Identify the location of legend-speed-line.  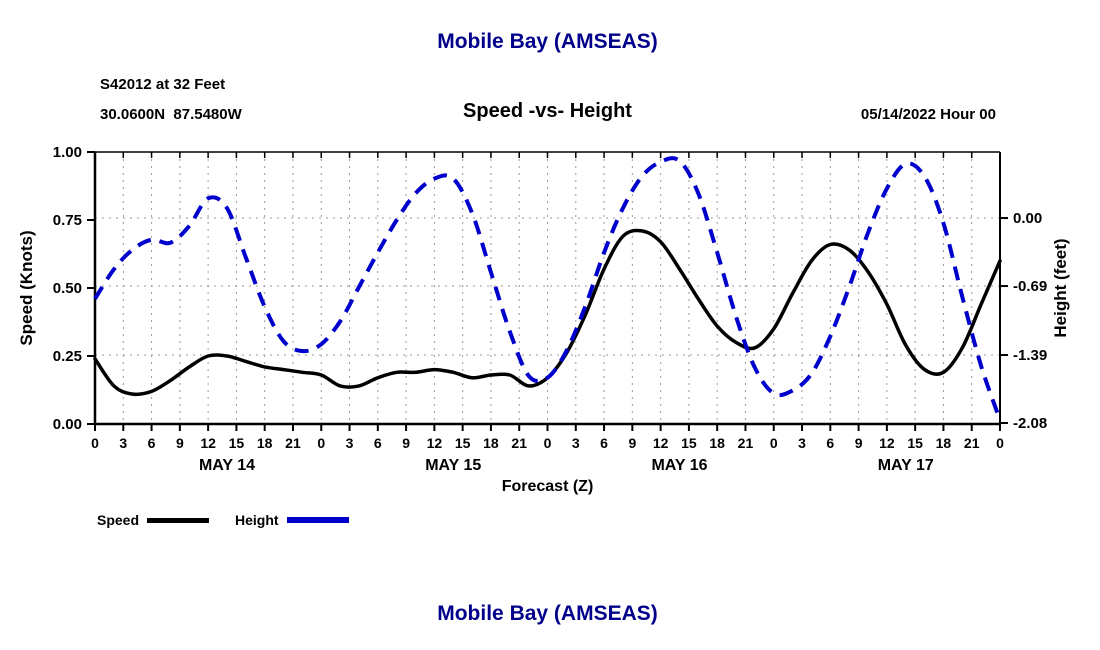
(178, 520).